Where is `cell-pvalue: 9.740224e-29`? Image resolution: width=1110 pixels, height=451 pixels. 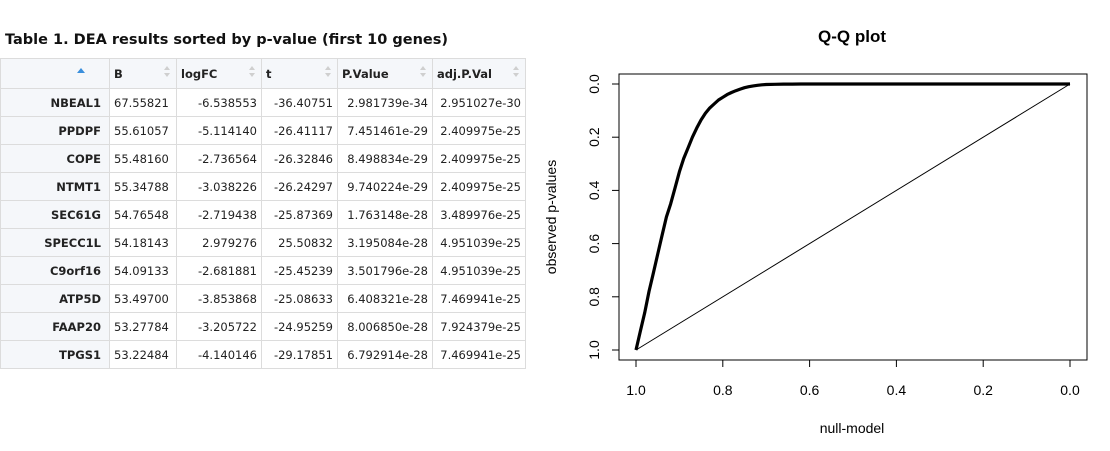 cell-pvalue: 9.740224e-29 is located at coordinates (385, 186).